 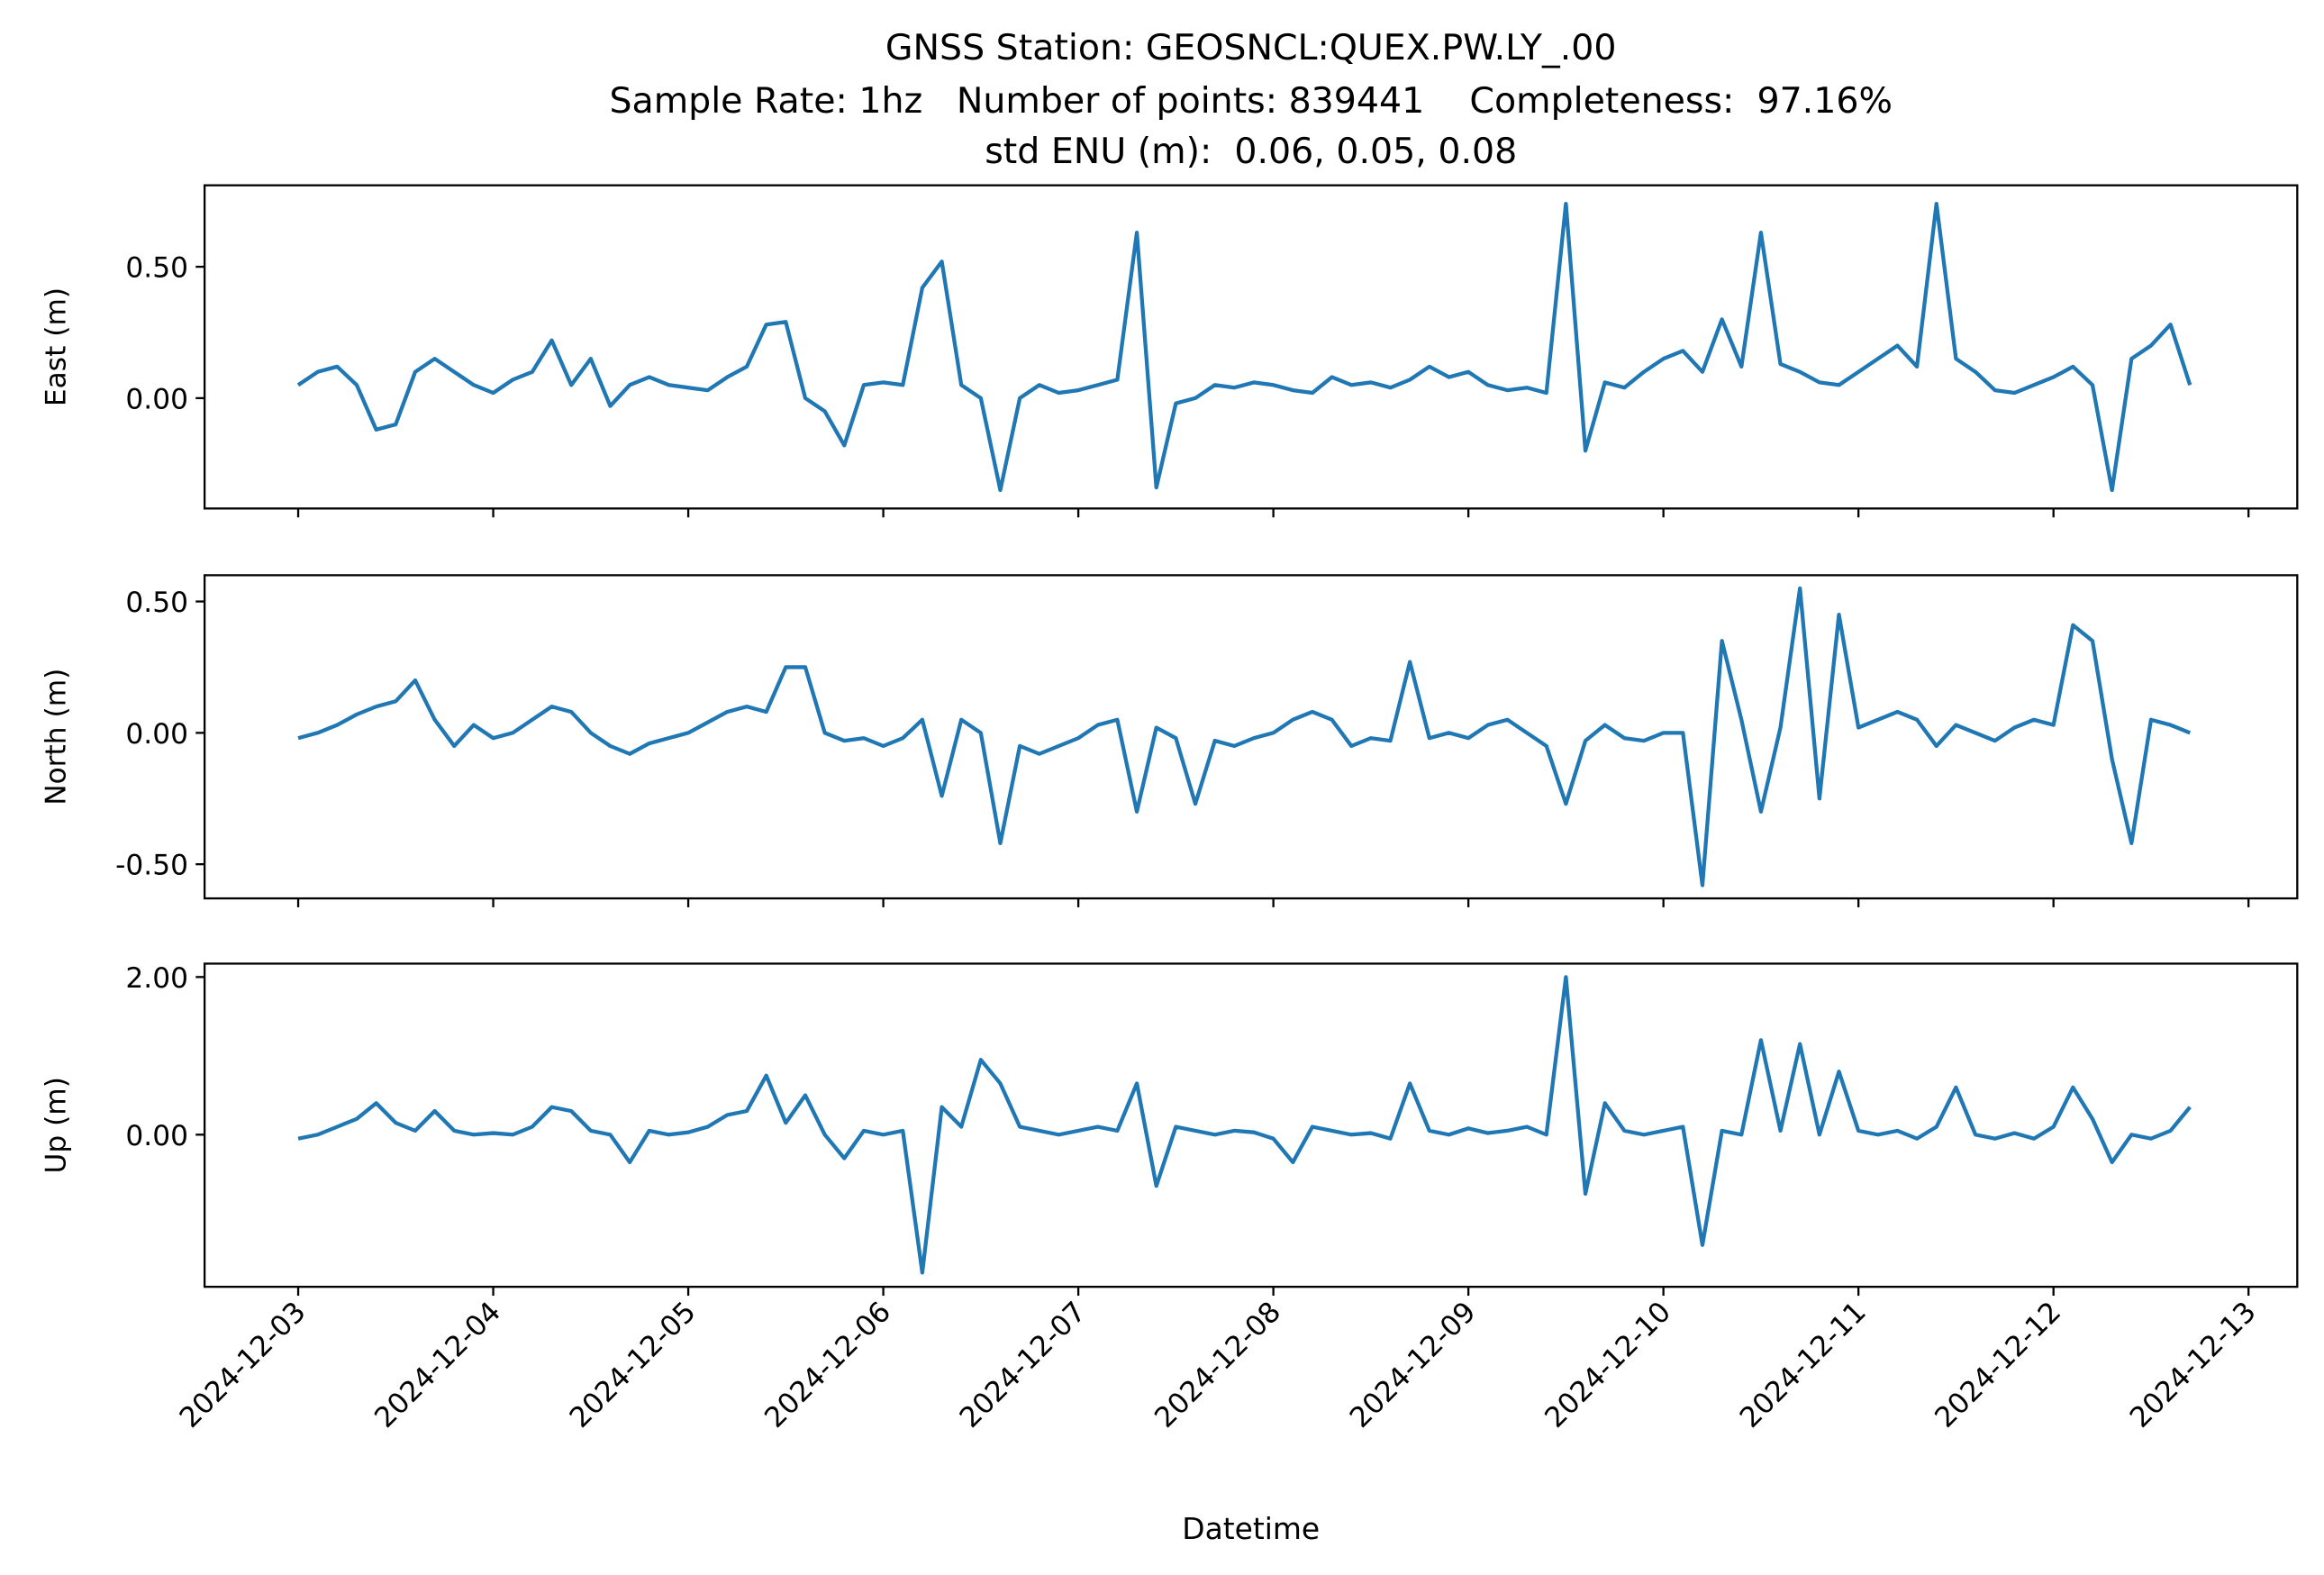 What do you see at coordinates (438, 1365) in the screenshot?
I see `x-tick-label: 2024-12-04` at bounding box center [438, 1365].